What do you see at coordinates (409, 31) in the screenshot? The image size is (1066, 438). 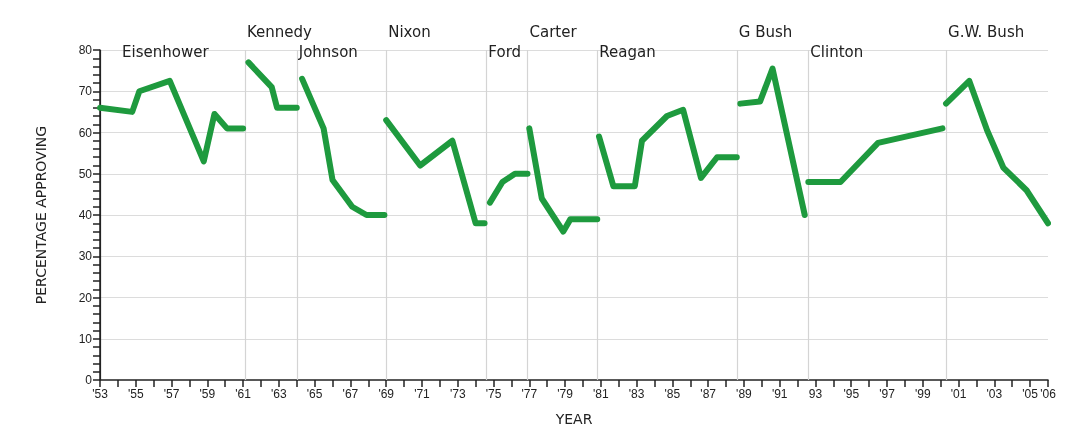 I see `ref-line-label: Nixon` at bounding box center [409, 31].